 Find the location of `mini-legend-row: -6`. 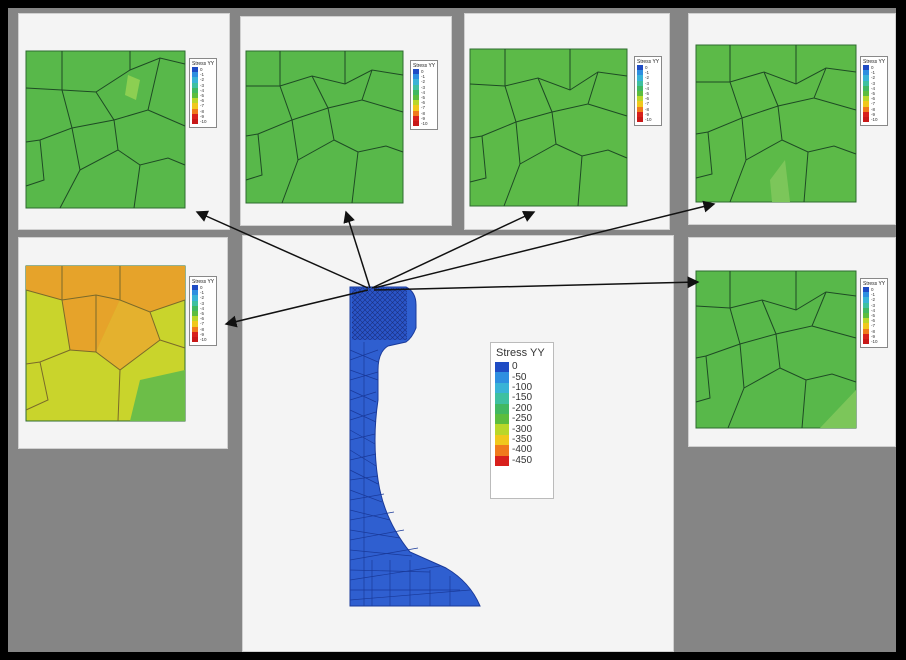

mini-legend-row: -6 is located at coordinates (203, 319).